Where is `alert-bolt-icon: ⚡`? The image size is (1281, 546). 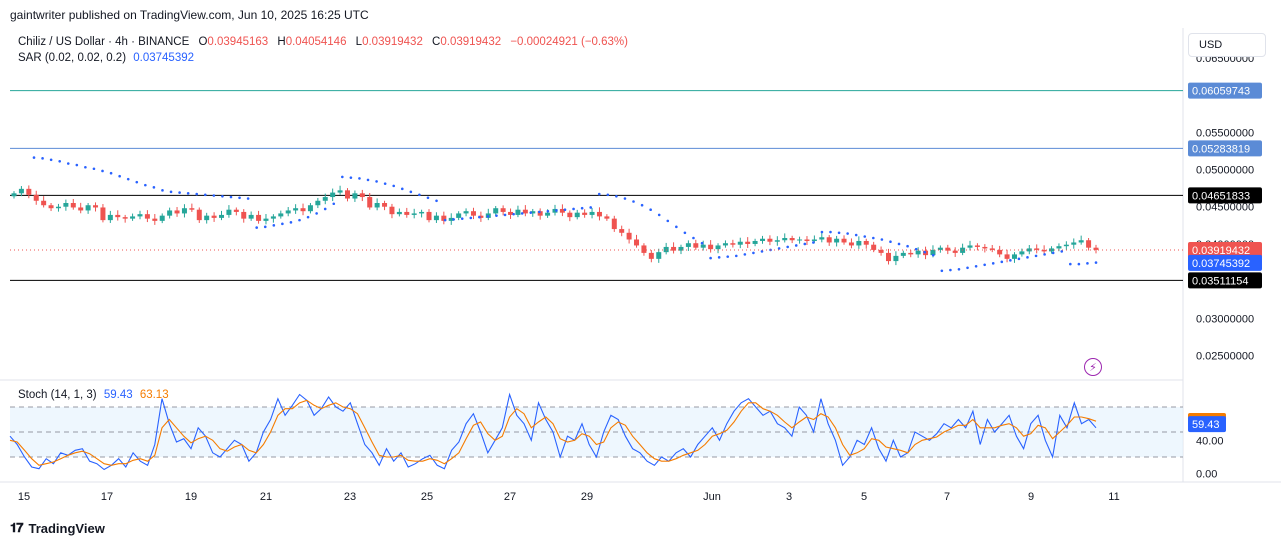
alert-bolt-icon: ⚡ is located at coordinates (1093, 367).